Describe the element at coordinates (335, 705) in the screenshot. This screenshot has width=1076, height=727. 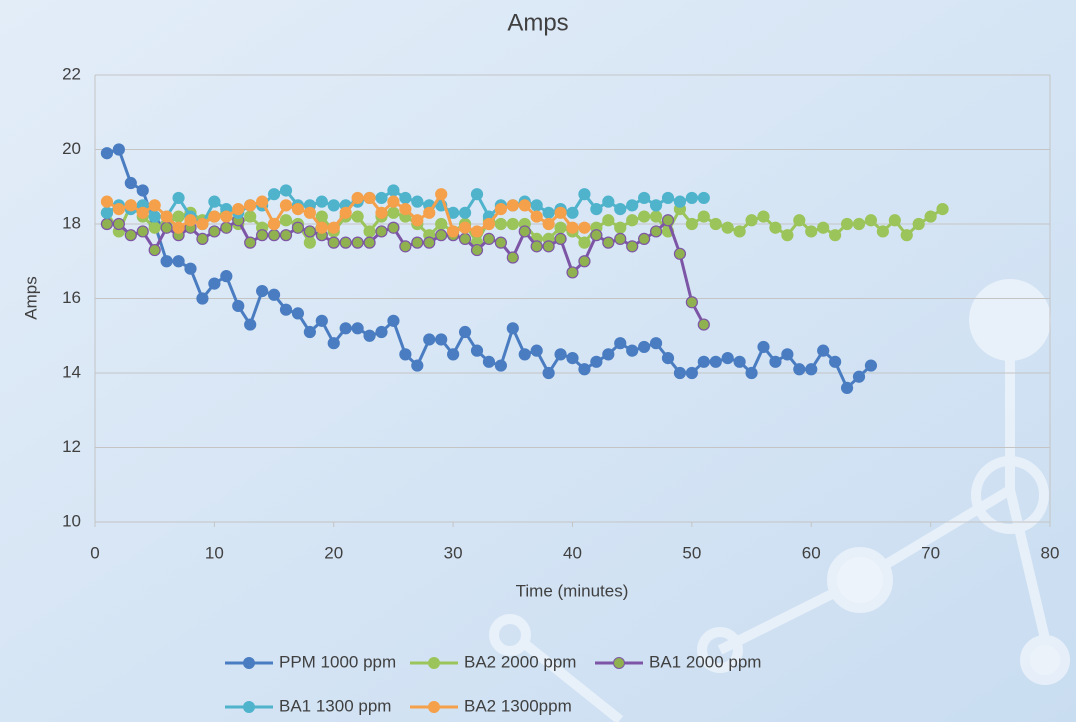
I see `legend-label: BA1 1300 ppm` at that location.